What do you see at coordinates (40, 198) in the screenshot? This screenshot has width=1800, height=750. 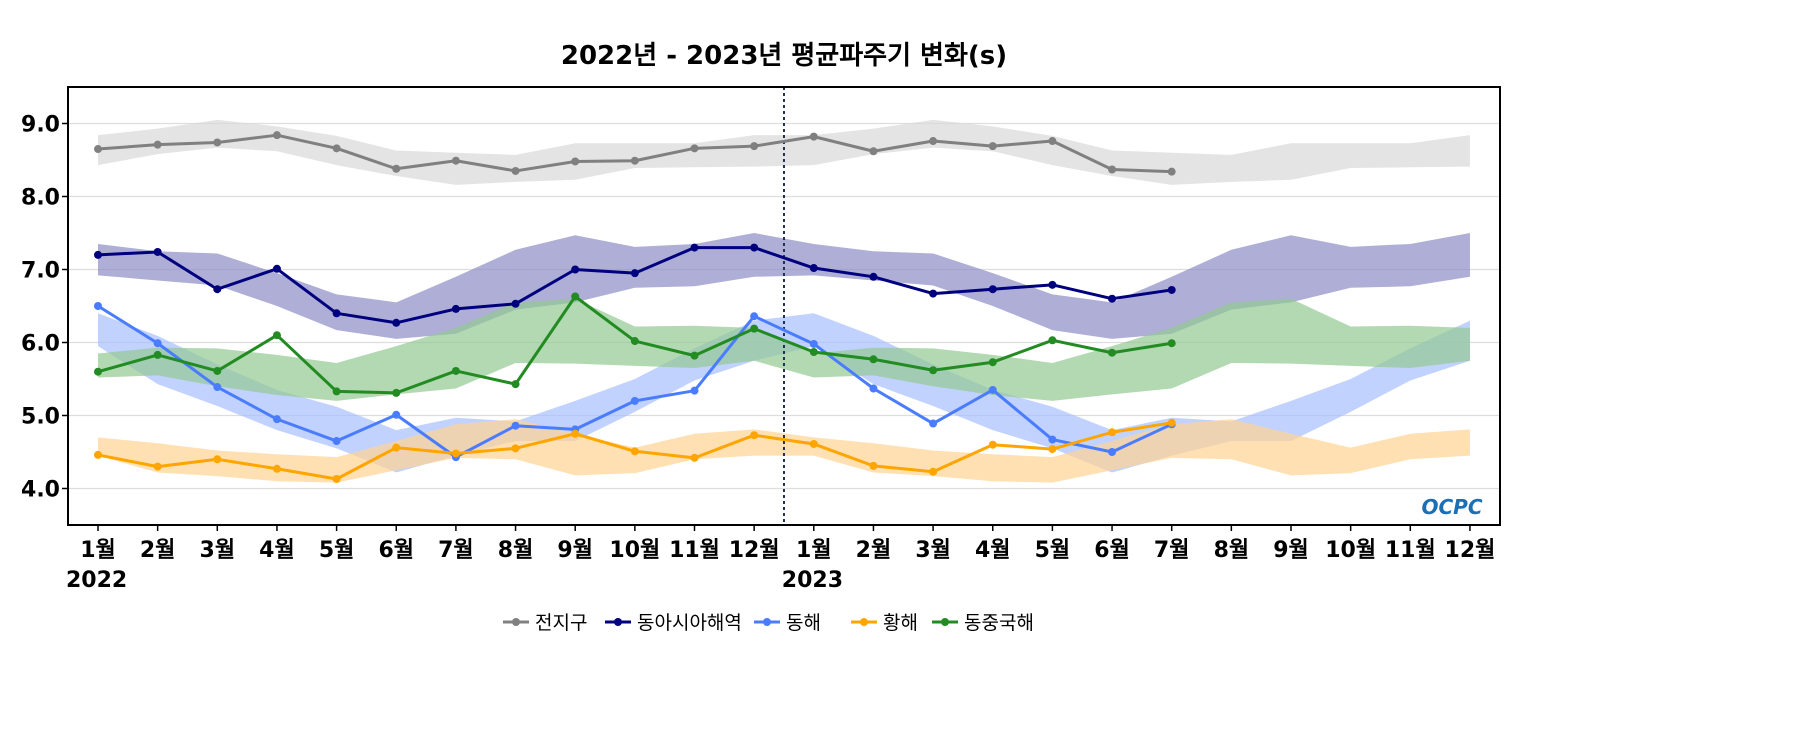 I see `y-tick-label: 8.0` at bounding box center [40, 198].